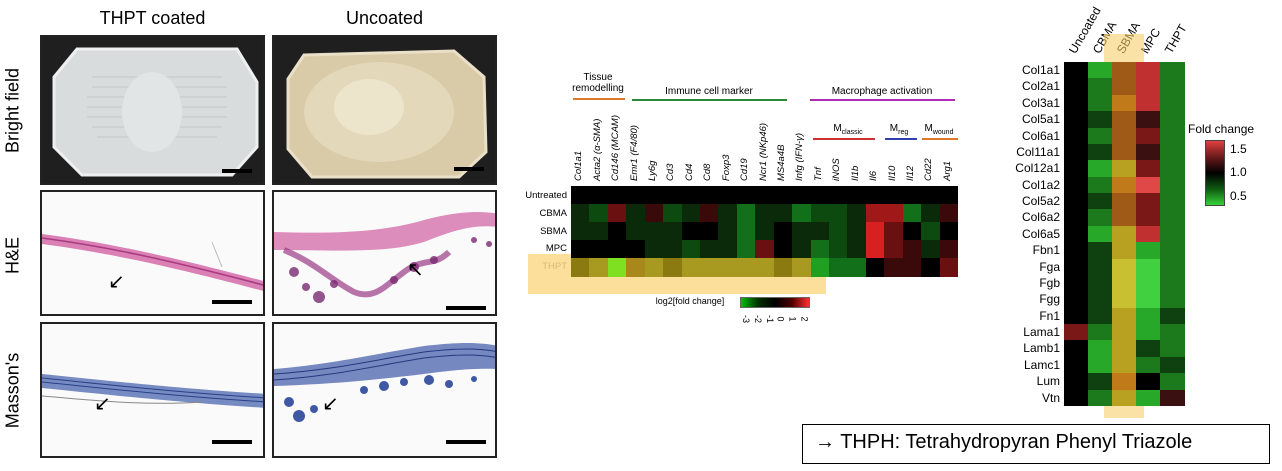 The height and width of the screenshot is (471, 1282). What do you see at coordinates (910, 173) in the screenshot?
I see `gene-label: Il12` at bounding box center [910, 173].